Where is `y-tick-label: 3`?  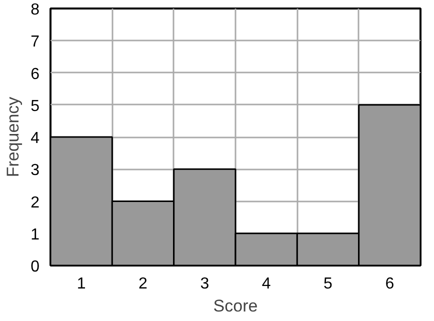
y-tick-label: 3 is located at coordinates (35, 171).